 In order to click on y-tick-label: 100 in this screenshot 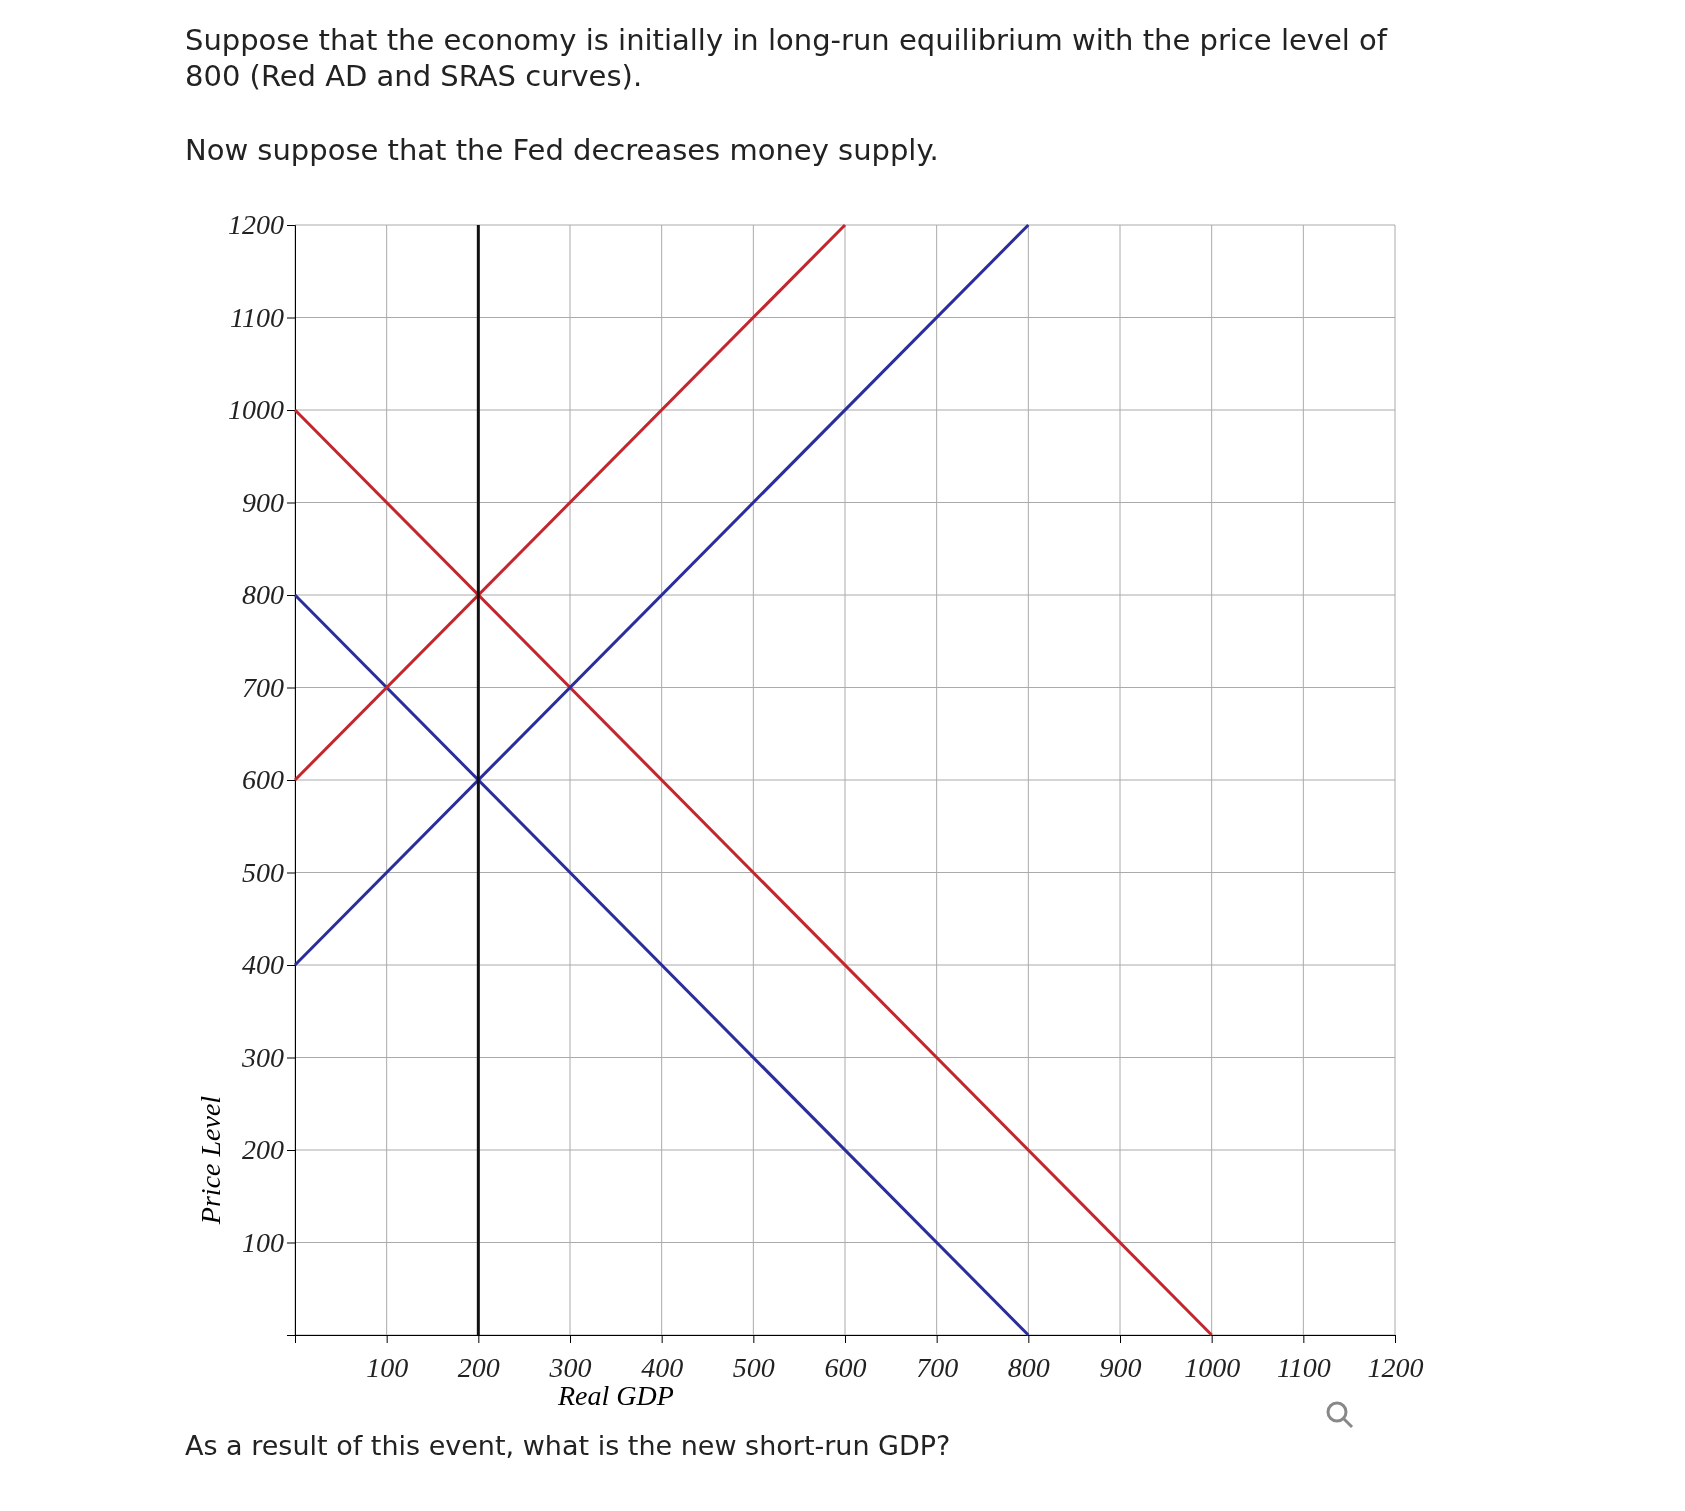, I will do `click(263, 1242)`.